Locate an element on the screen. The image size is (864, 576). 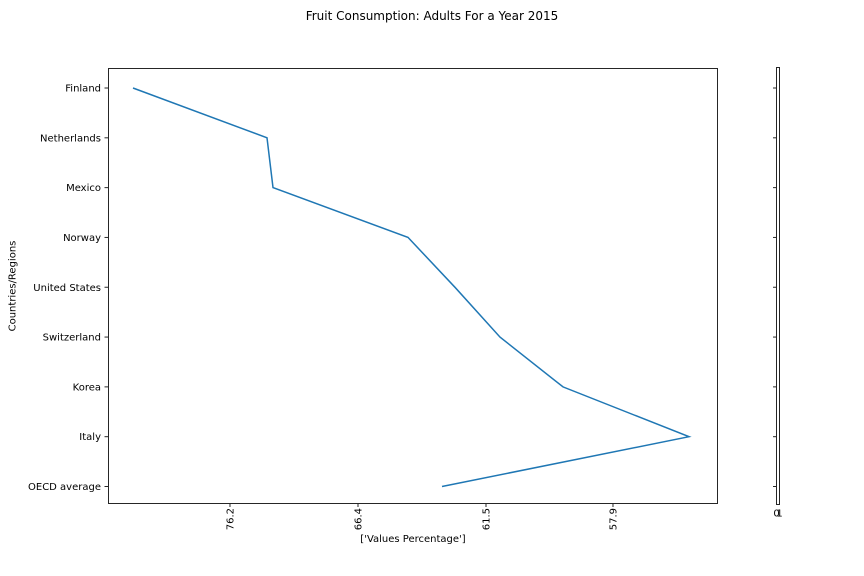
y-tick-label: Switzerland is located at coordinates (72, 338).